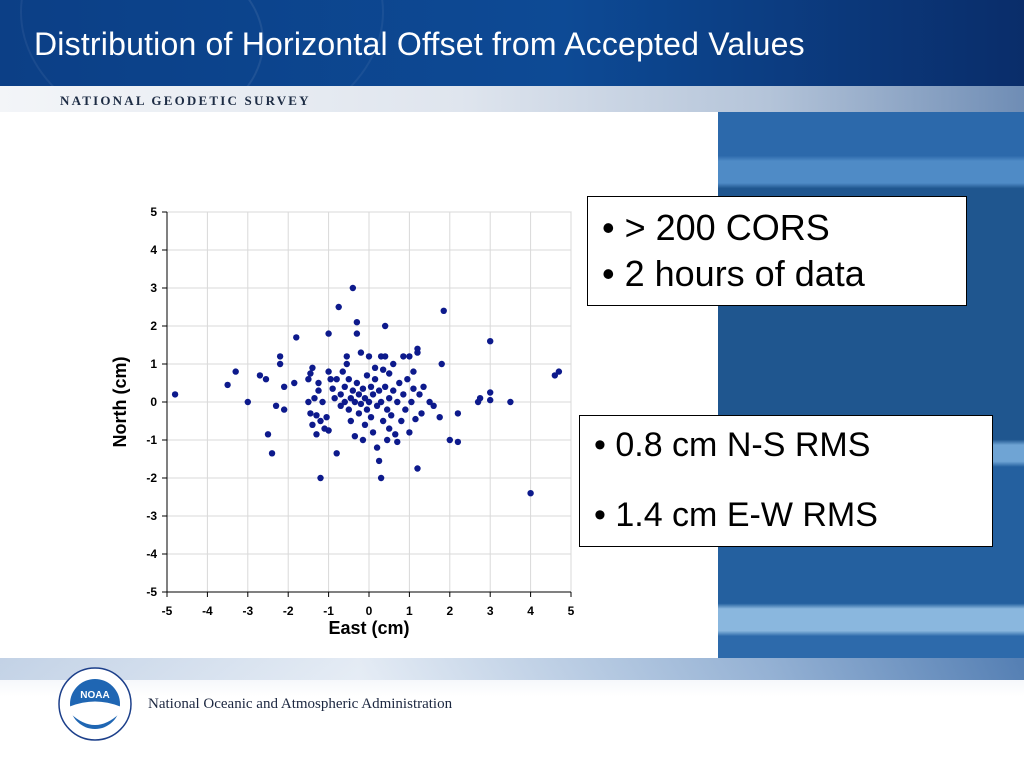 The height and width of the screenshot is (768, 1024). I want to click on x-tick-label: -5, so click(167, 611).